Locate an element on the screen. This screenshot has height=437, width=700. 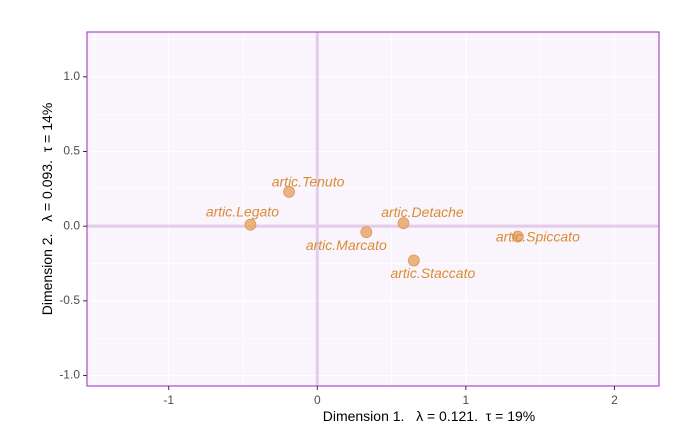
x-tick-label: 2 is located at coordinates (614, 400).